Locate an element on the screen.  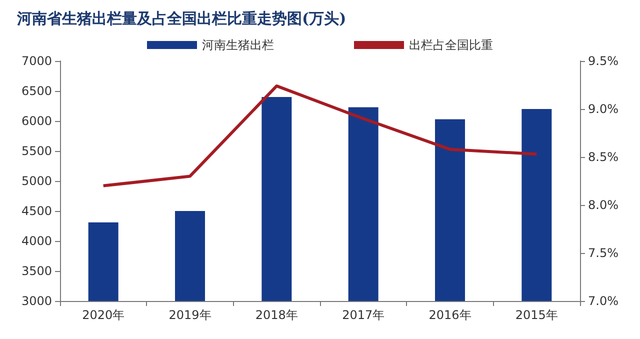
x-tick-label: 2020年 is located at coordinates (103, 315).